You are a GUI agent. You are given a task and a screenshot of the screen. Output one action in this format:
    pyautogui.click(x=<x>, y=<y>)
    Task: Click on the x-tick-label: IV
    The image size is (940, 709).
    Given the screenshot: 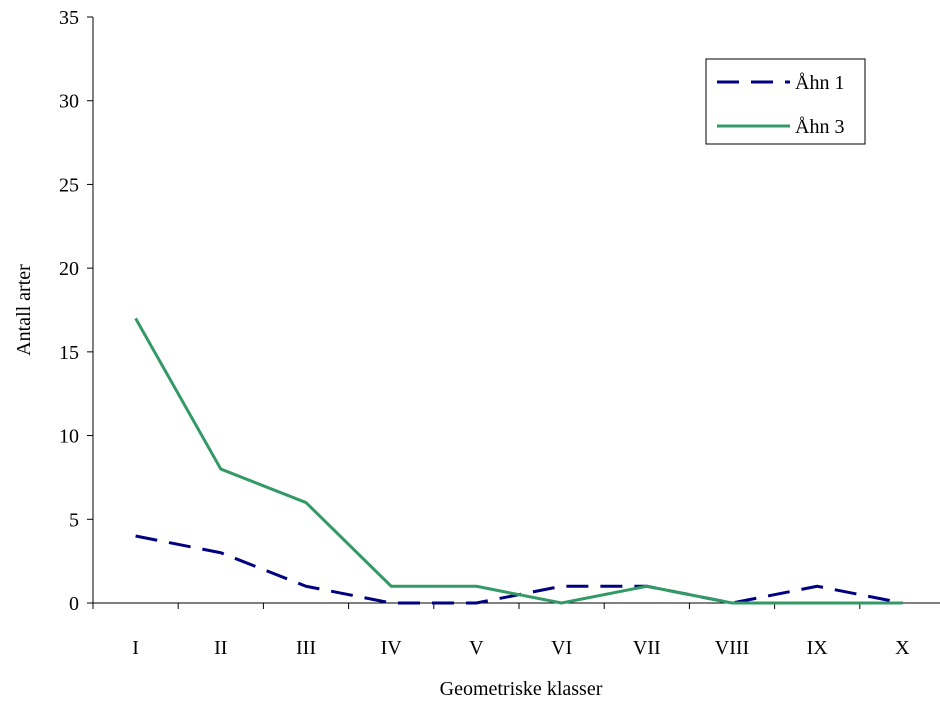 What is the action you would take?
    pyautogui.click(x=392, y=648)
    